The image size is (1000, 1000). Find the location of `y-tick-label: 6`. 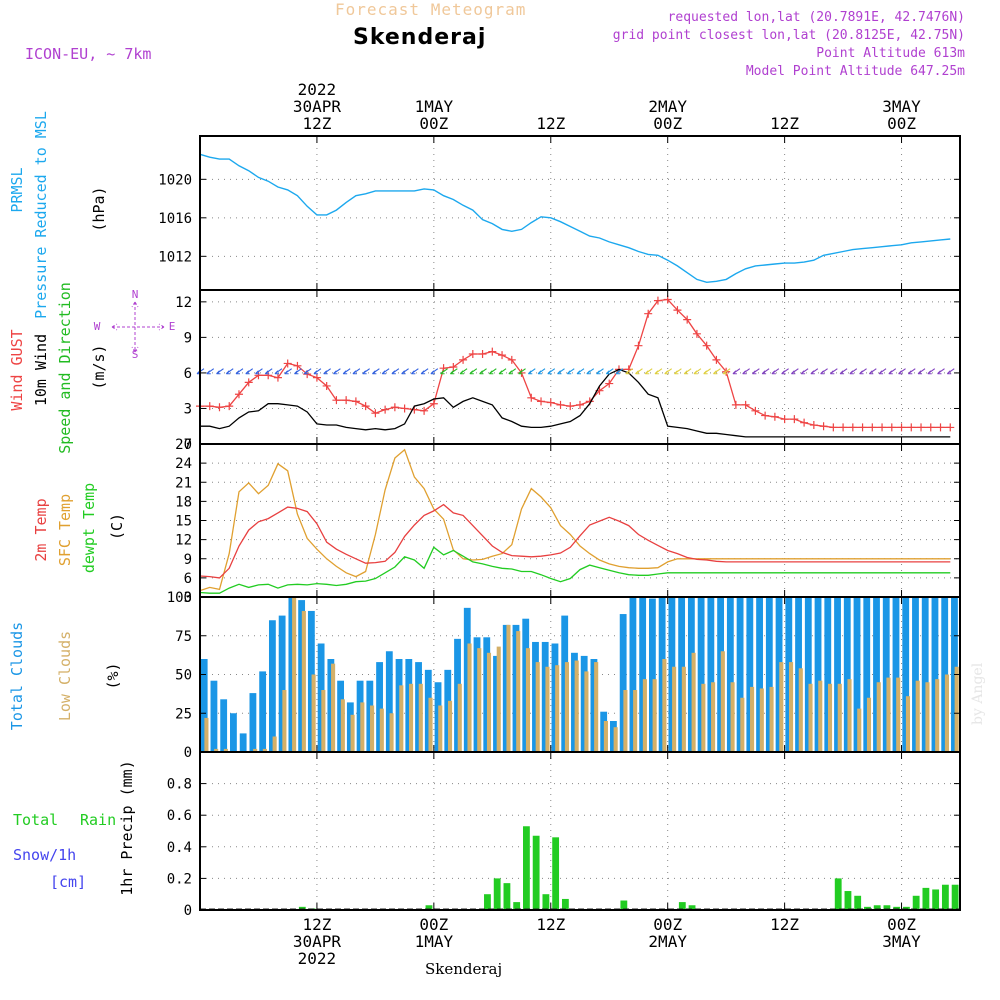

y-tick-label: 6 is located at coordinates (188, 374).